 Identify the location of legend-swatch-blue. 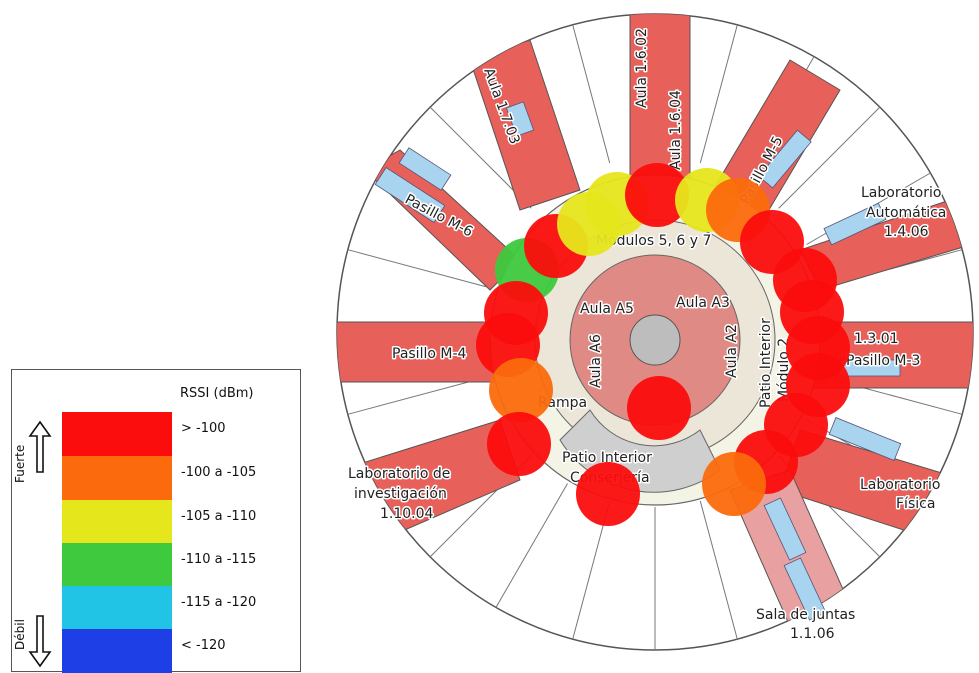
(117, 651).